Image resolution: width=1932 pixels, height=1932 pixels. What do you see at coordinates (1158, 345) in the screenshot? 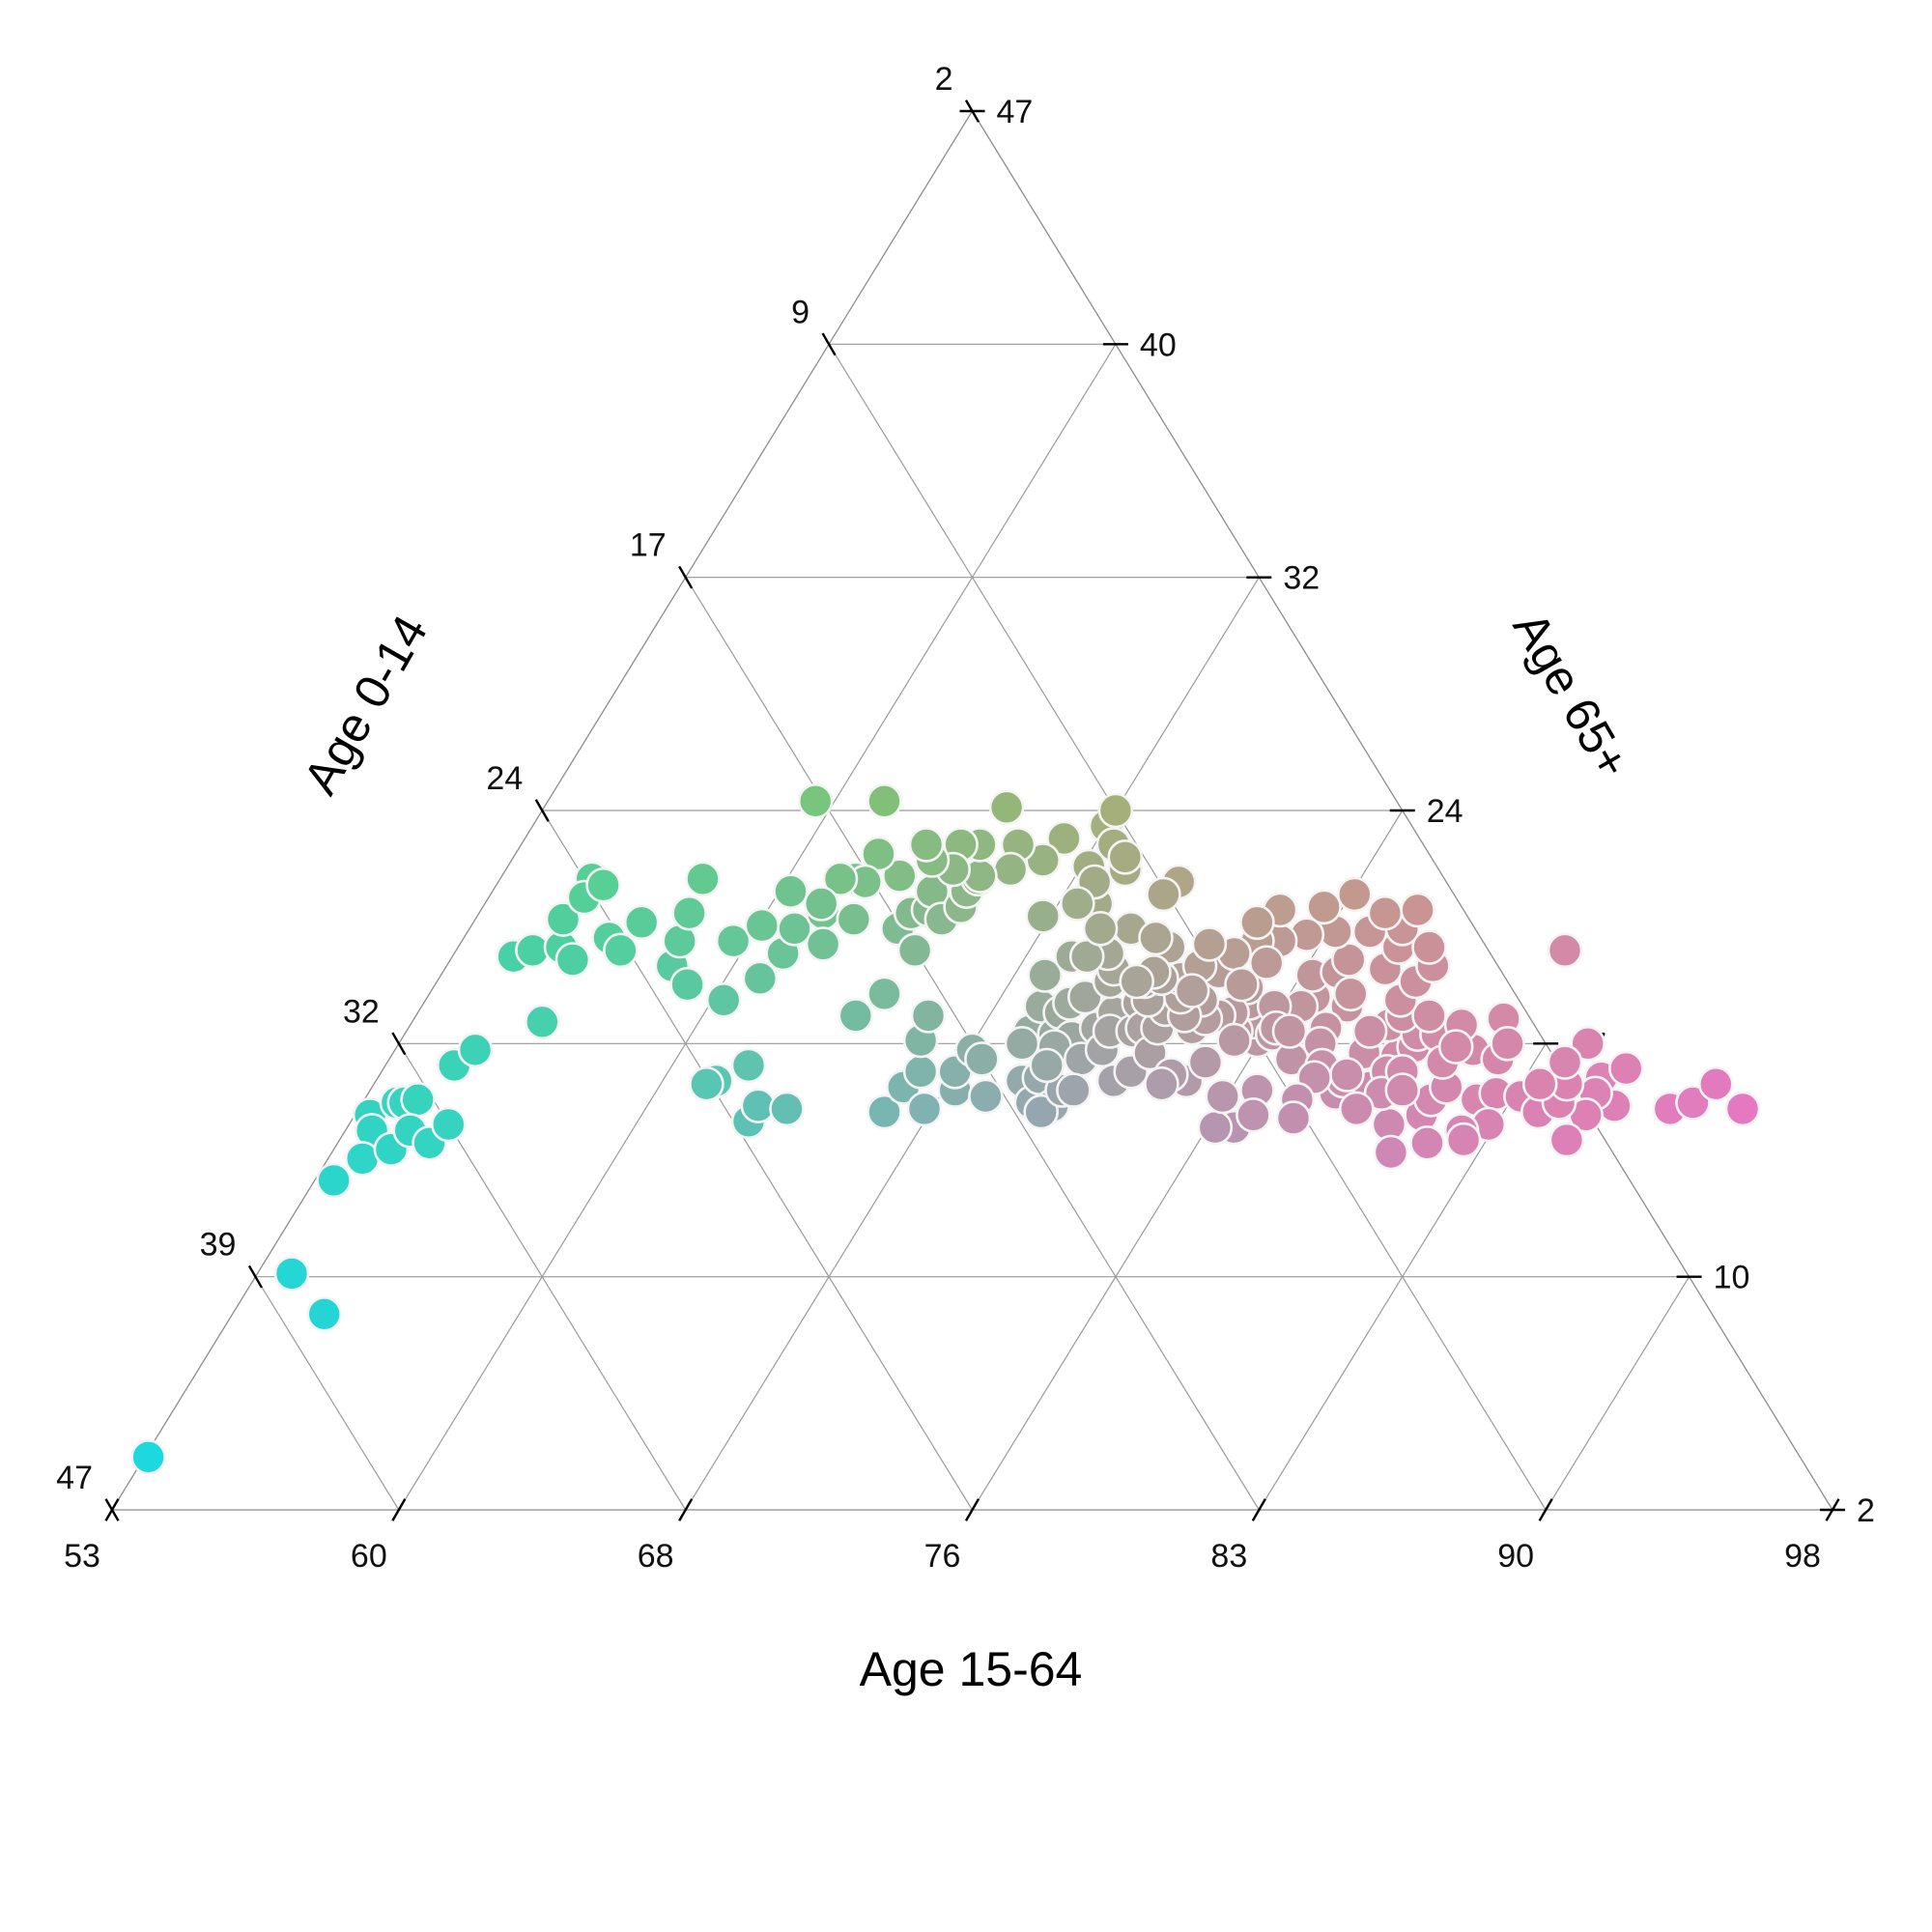
I see `tick-label-age-65-5: 40` at bounding box center [1158, 345].